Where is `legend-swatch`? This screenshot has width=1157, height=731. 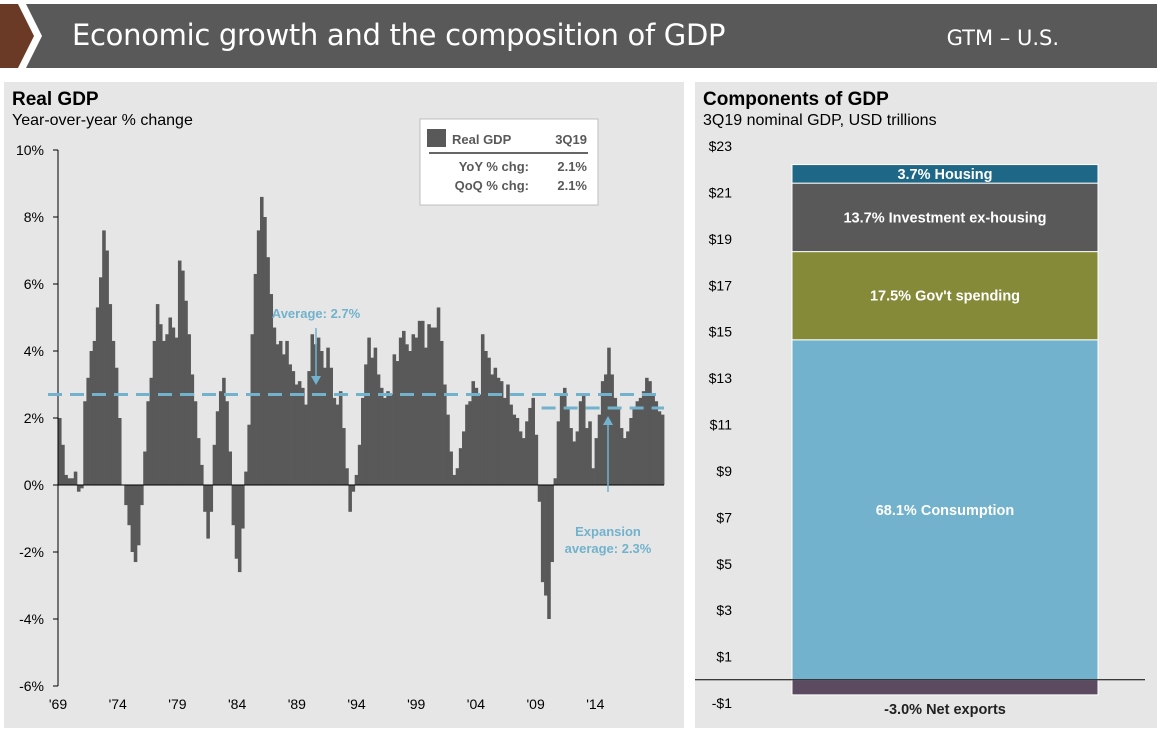 legend-swatch is located at coordinates (436, 138).